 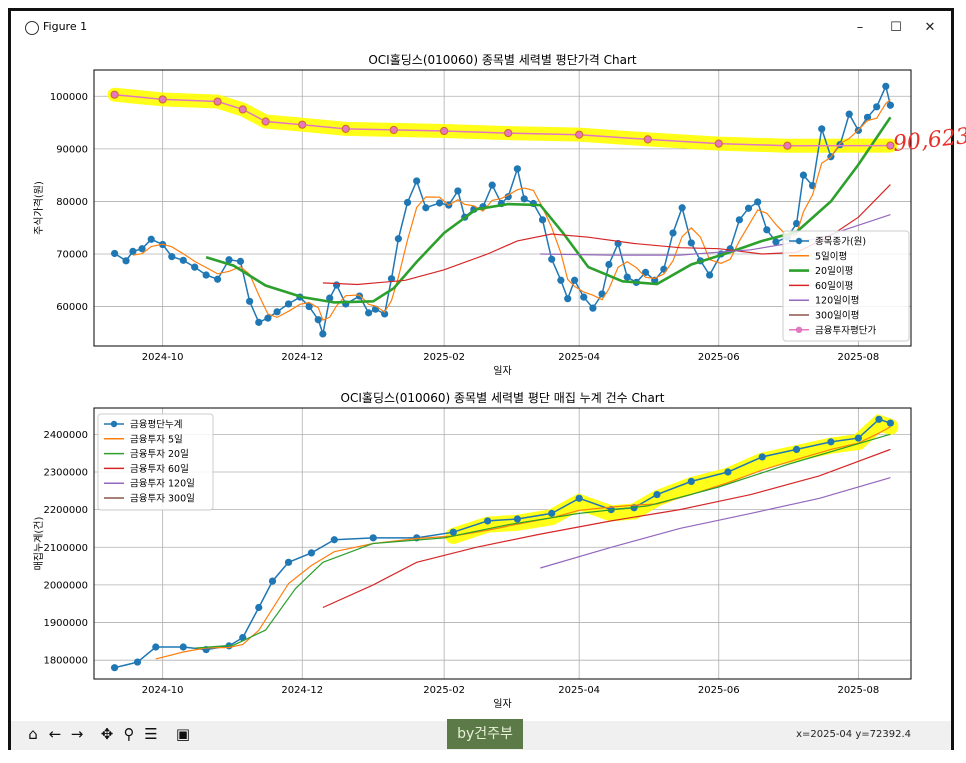 I want to click on y-tick-label: 2100000, so click(x=65, y=548).